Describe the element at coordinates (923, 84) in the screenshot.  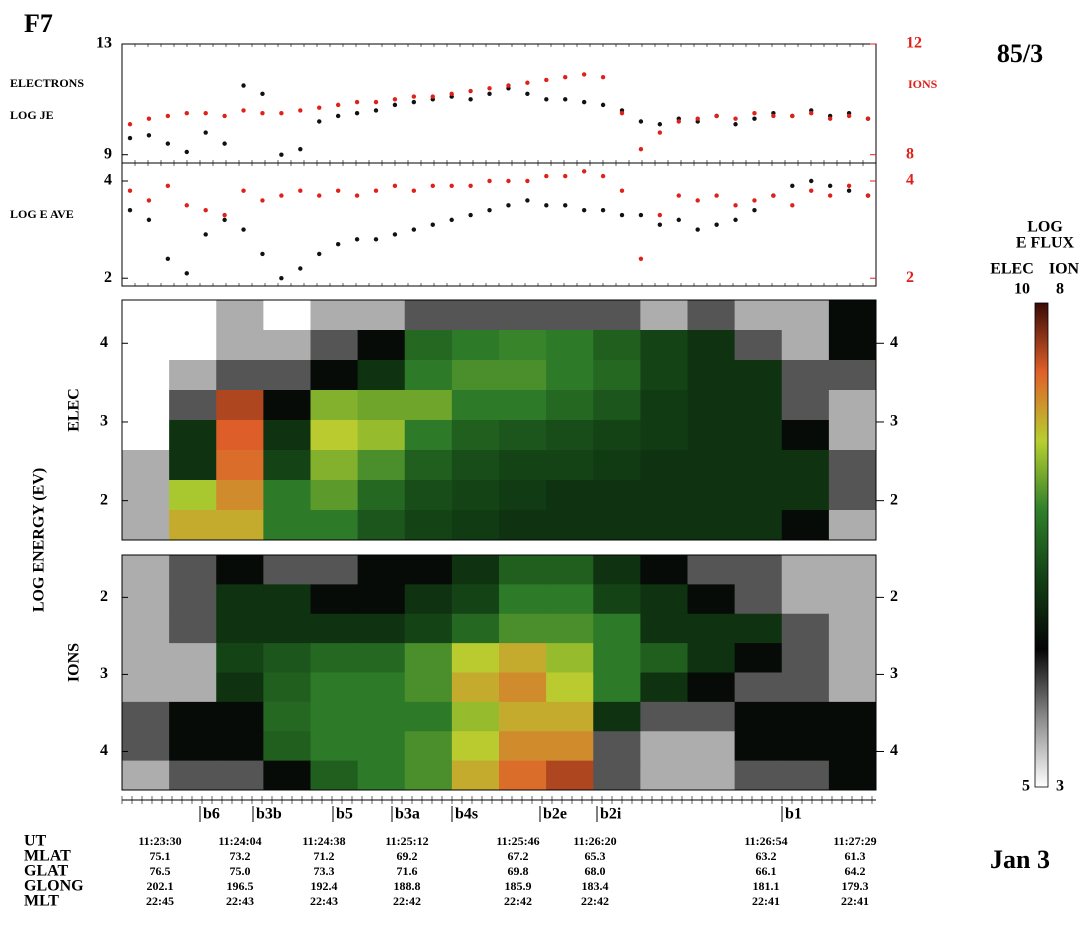
I see `y2-axis-label: IONS` at that location.